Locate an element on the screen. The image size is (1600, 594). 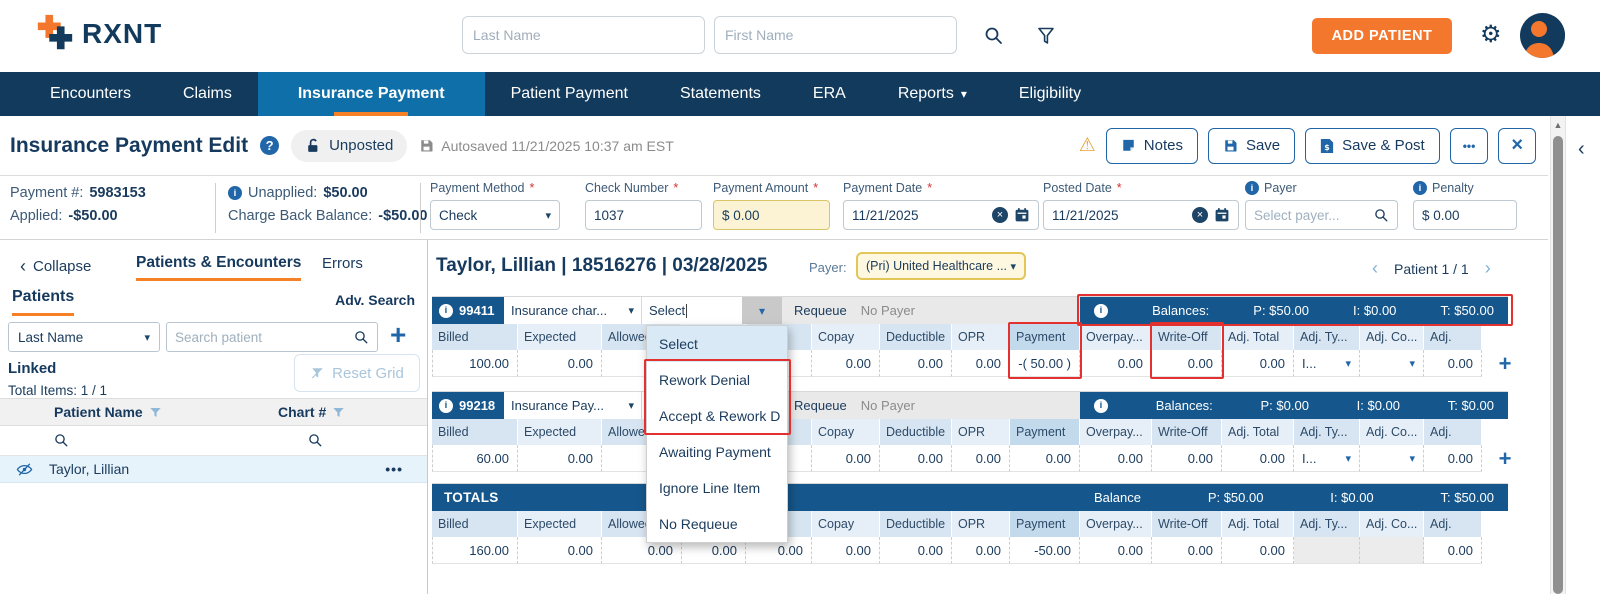
patient-name-column-header: Patient Name is located at coordinates (98, 412).